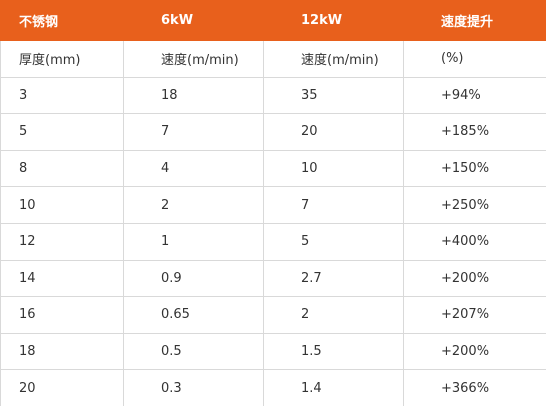 This screenshot has width=546, height=406. What do you see at coordinates (193, 168) in the screenshot?
I see `table-cell: 4` at bounding box center [193, 168].